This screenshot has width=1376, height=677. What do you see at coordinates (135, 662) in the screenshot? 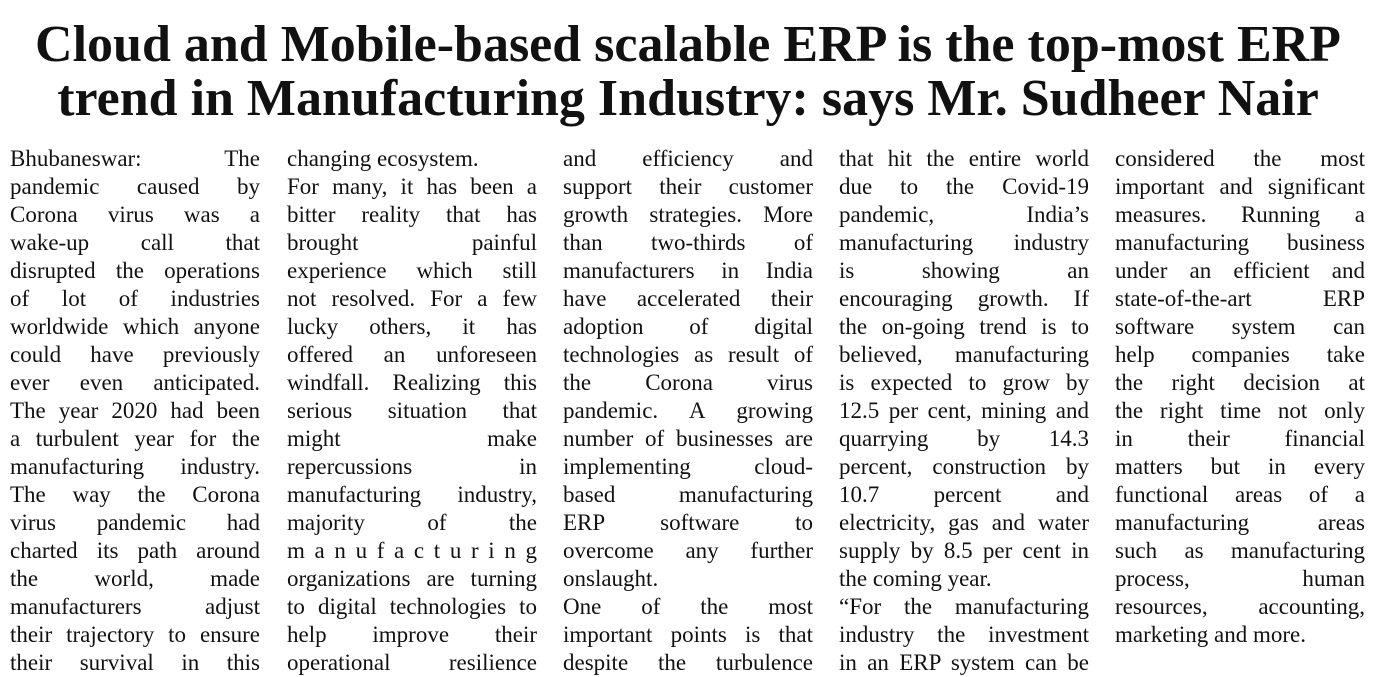
I see `text-line: their survival in this` at bounding box center [135, 662].